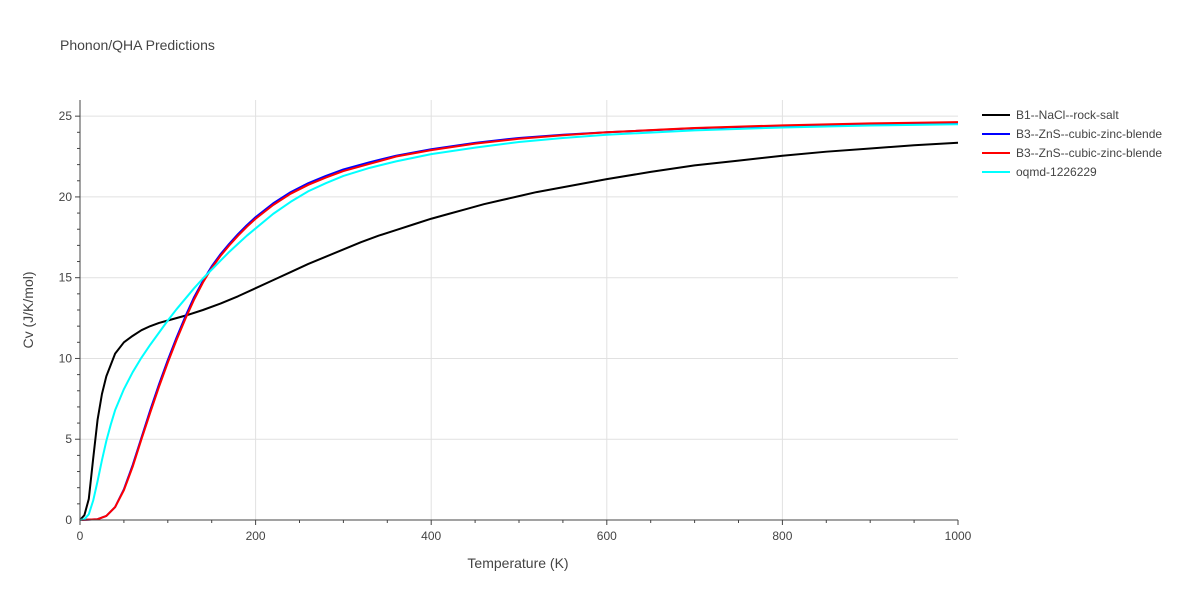 The image size is (1200, 600). Describe the element at coordinates (80, 536) in the screenshot. I see `x-tick-label: 0` at that location.